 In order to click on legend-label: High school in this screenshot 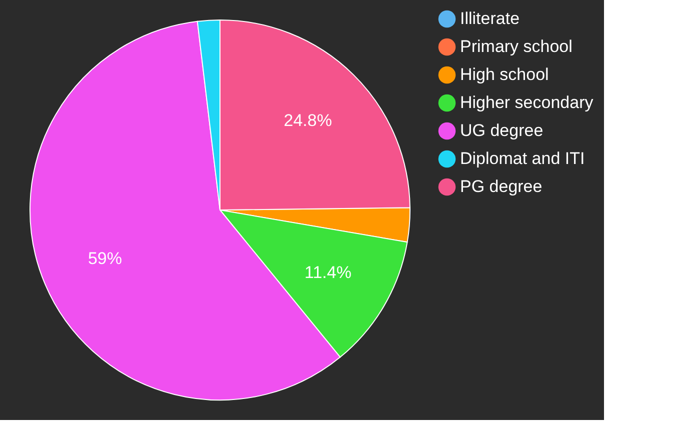, I will do `click(504, 74)`.